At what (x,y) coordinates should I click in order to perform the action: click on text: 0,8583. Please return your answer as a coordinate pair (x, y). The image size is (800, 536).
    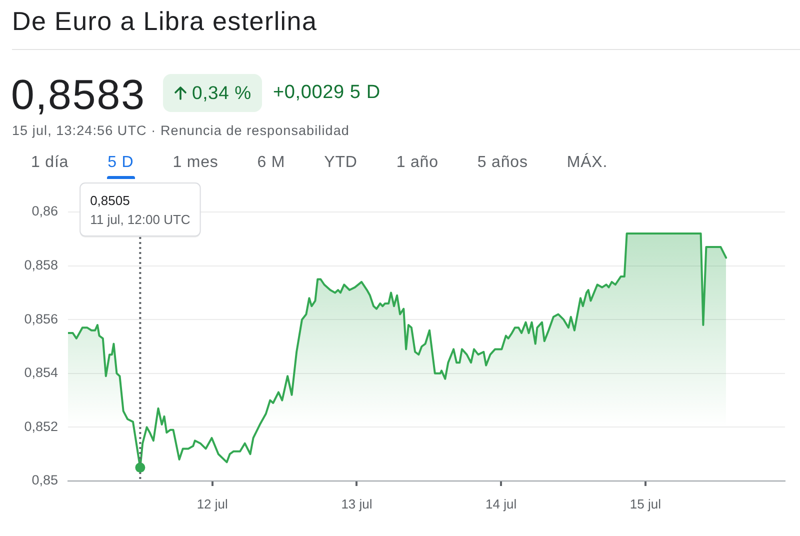
    Looking at the image, I should click on (78, 94).